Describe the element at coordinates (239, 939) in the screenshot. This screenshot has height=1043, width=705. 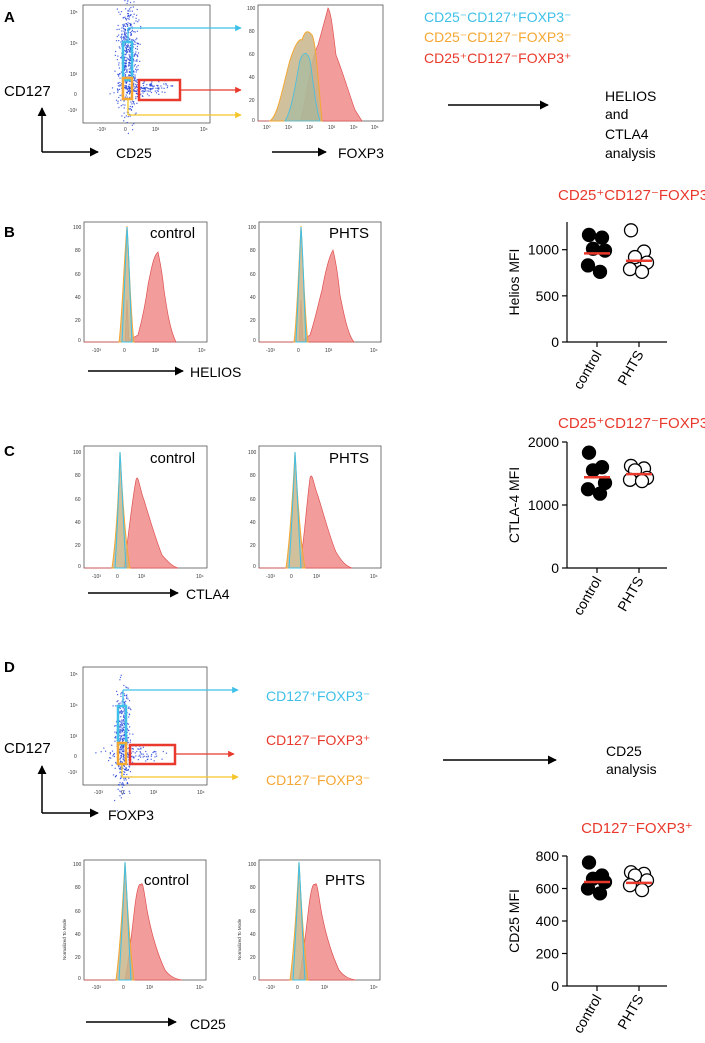
I see `hist-ylabel-phts-d: Normalized To Mode` at that location.